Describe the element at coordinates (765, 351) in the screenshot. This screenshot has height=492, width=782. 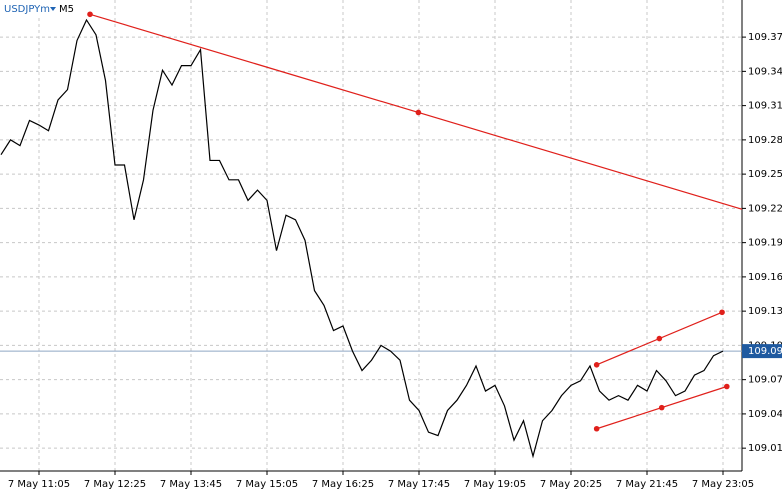
I see `current-price-label: 109.095` at that location.